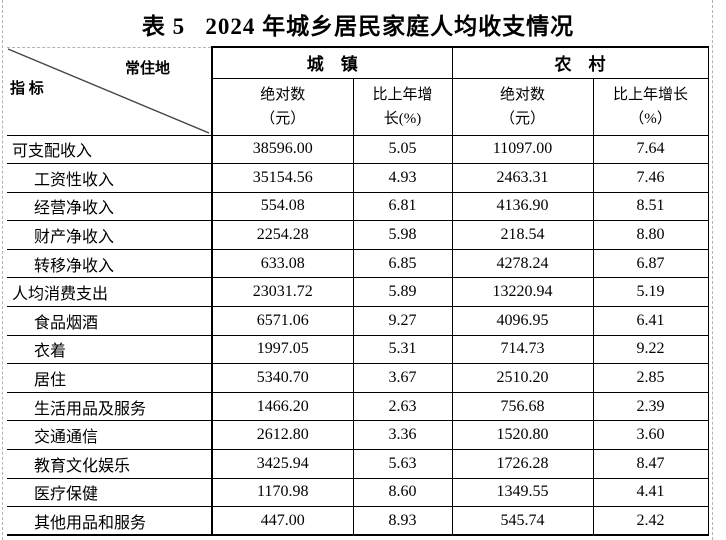  What do you see at coordinates (402, 349) in the screenshot?
I see `urban-growth-cell: 5.31` at bounding box center [402, 349].